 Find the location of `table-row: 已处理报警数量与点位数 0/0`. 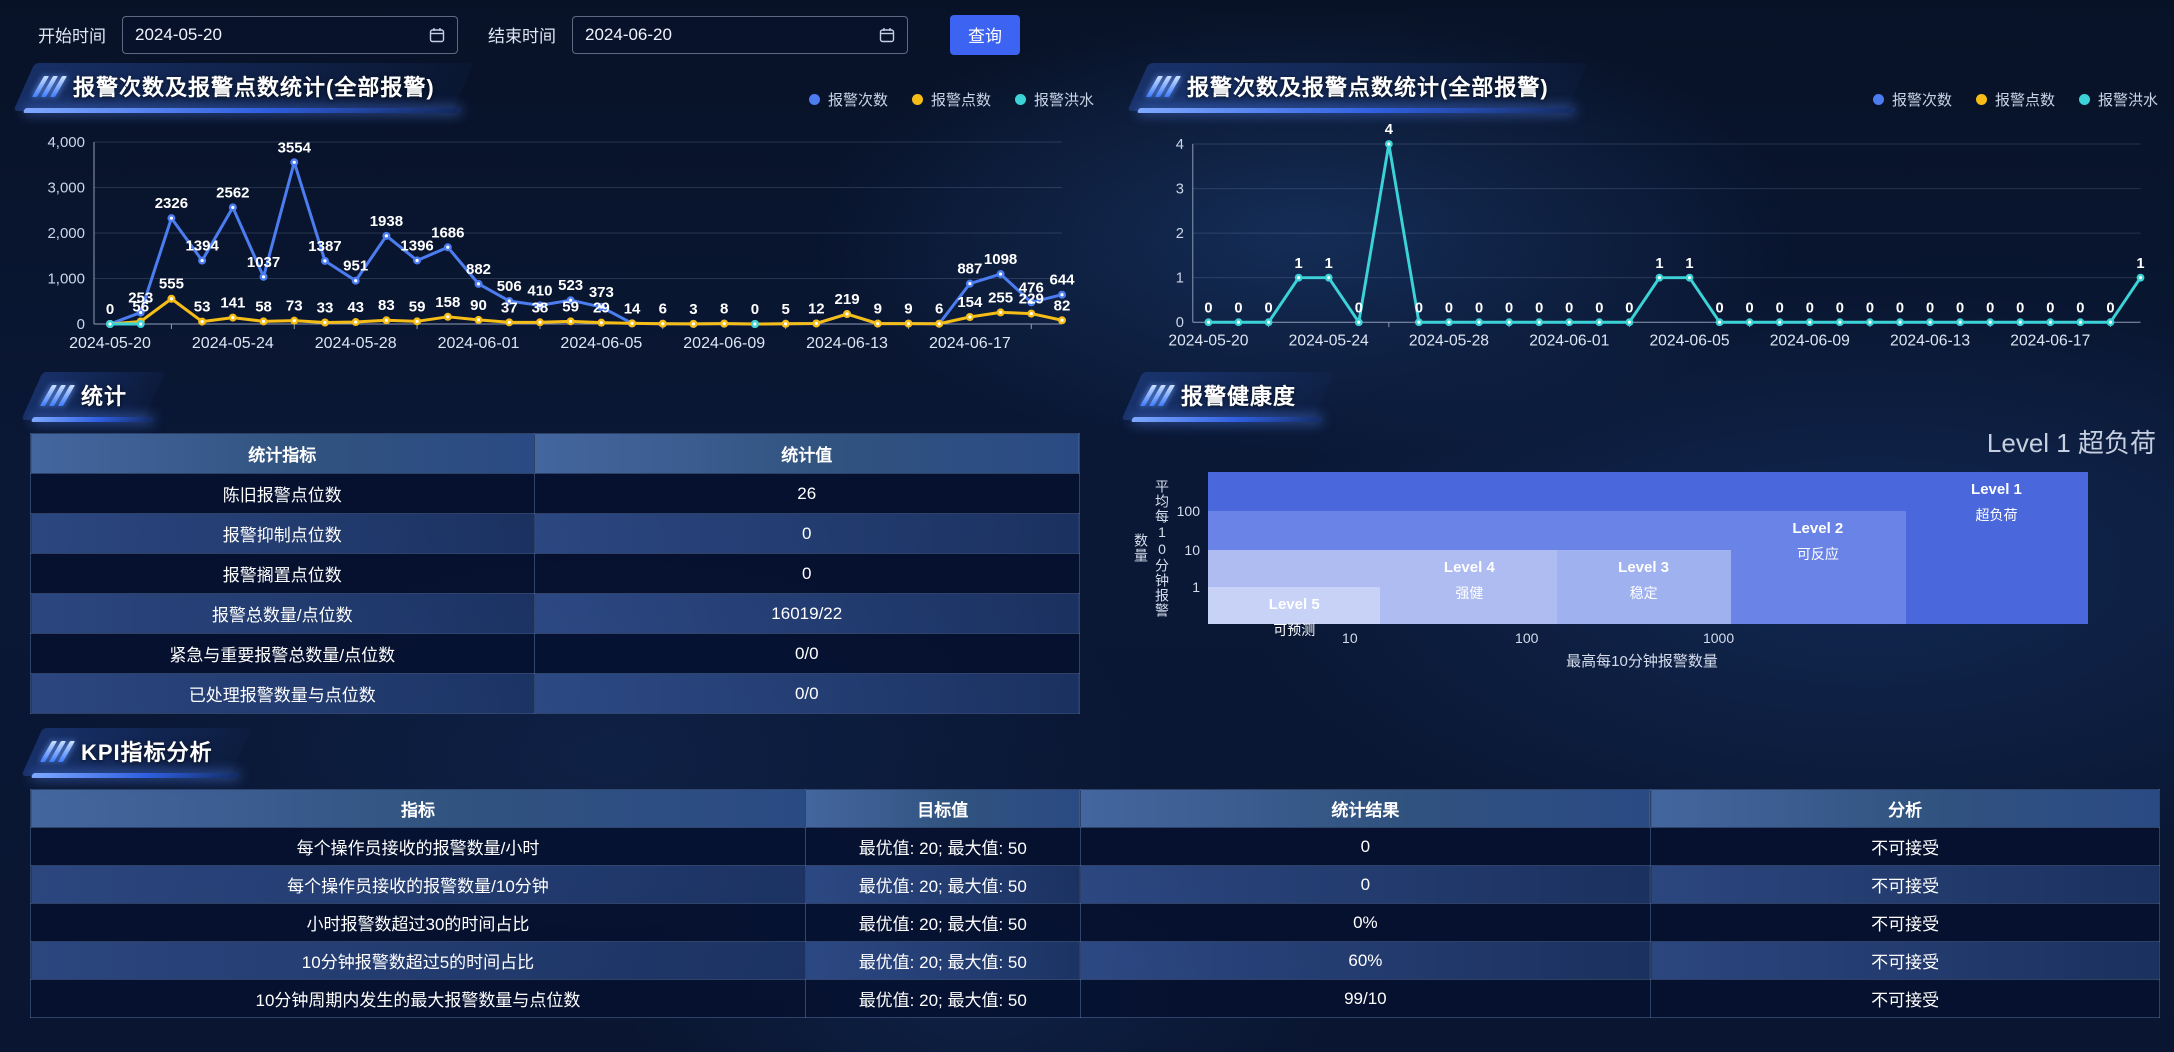

table-row: 已处理报警数量与点位数 0/0 is located at coordinates (555, 693).